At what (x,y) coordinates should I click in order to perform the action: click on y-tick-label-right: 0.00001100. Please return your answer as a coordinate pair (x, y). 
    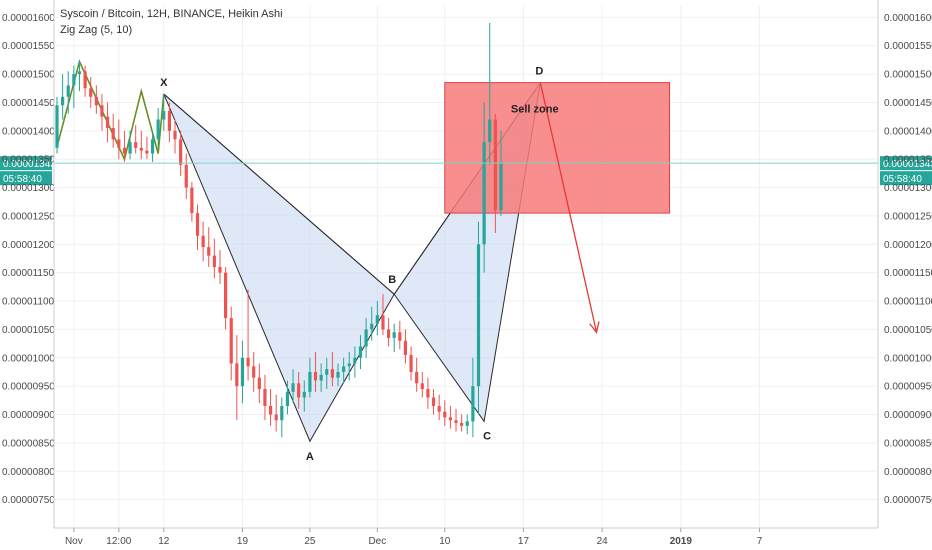
    Looking at the image, I should click on (908, 302).